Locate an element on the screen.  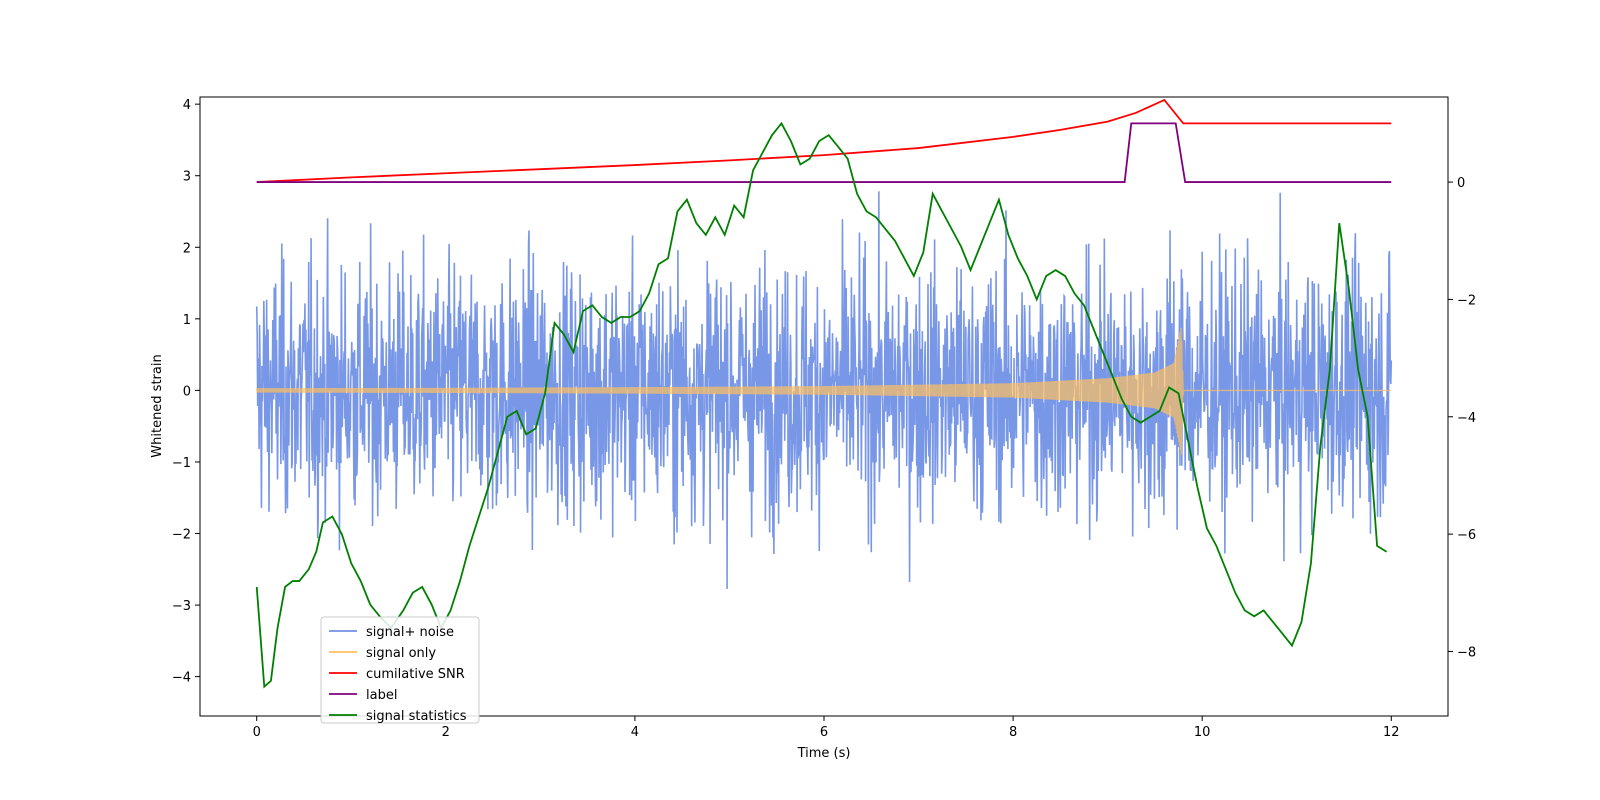
legend-box is located at coordinates (400, 670).